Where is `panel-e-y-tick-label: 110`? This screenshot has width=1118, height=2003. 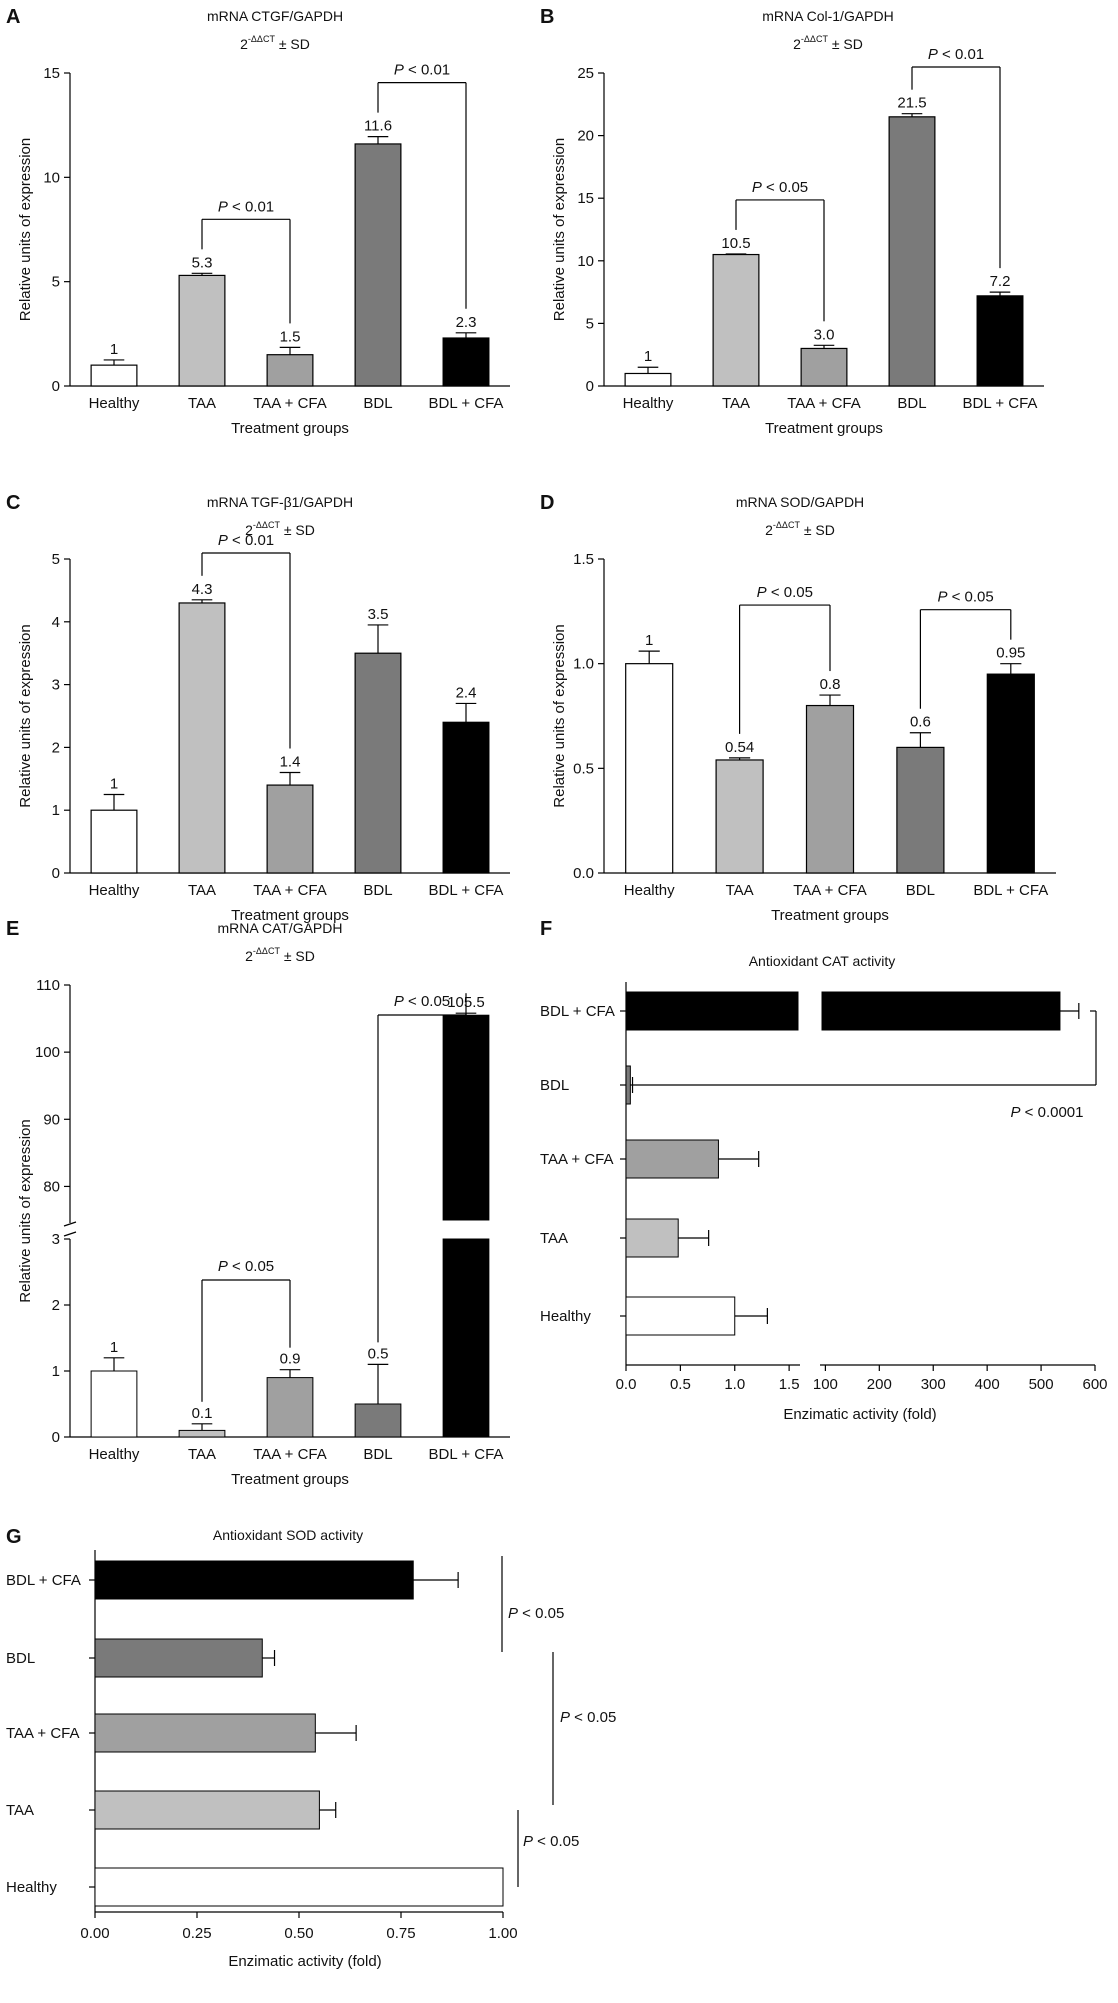
panel-e-y-tick-label: 110 is located at coordinates (48, 985).